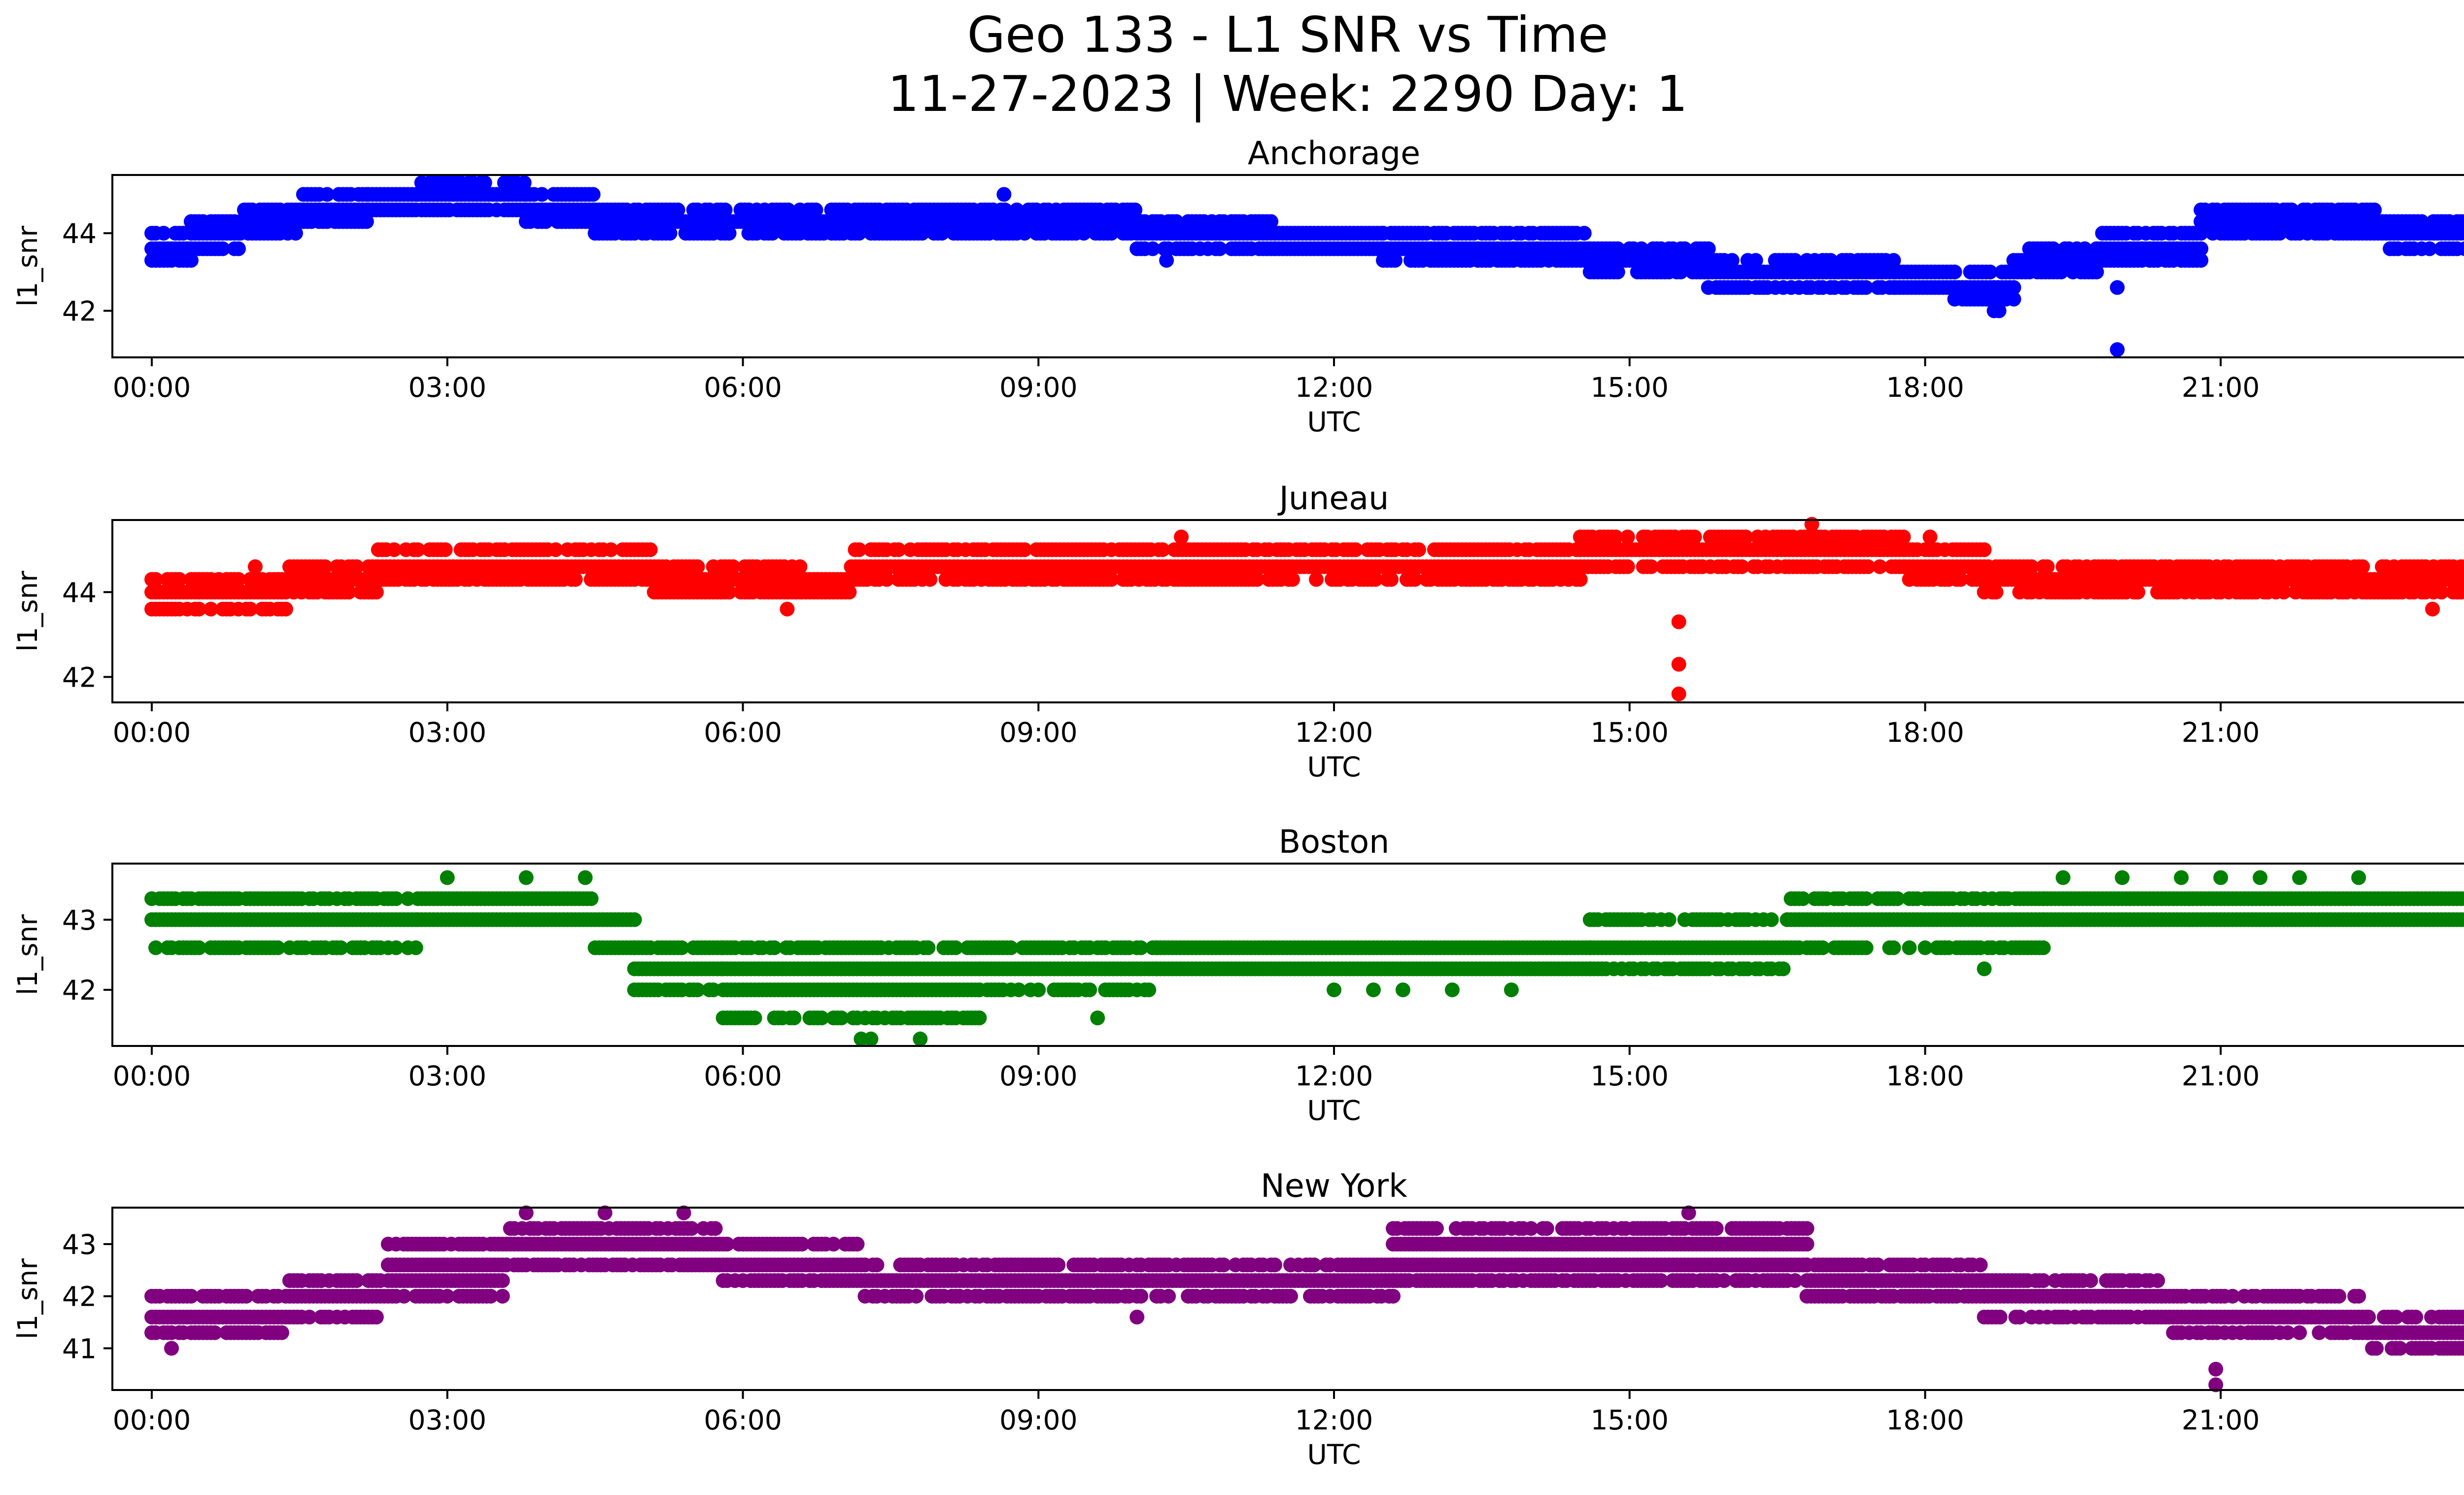 Image resolution: width=2464 pixels, height=1495 pixels. I want to click on x-tick-label: 06:00, so click(743, 387).